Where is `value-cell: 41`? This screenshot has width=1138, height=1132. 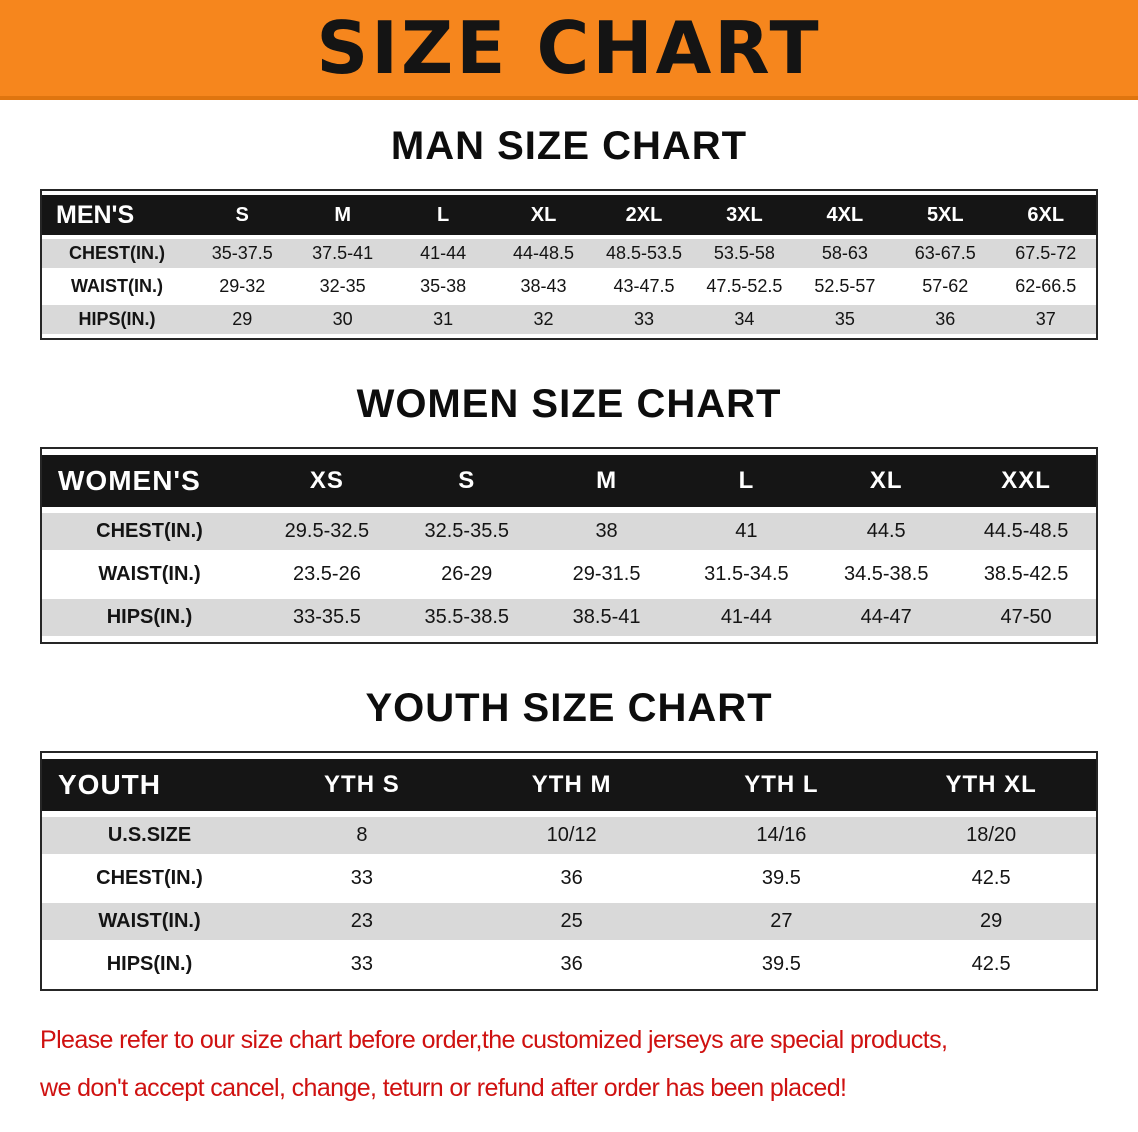
value-cell: 41 is located at coordinates (746, 531).